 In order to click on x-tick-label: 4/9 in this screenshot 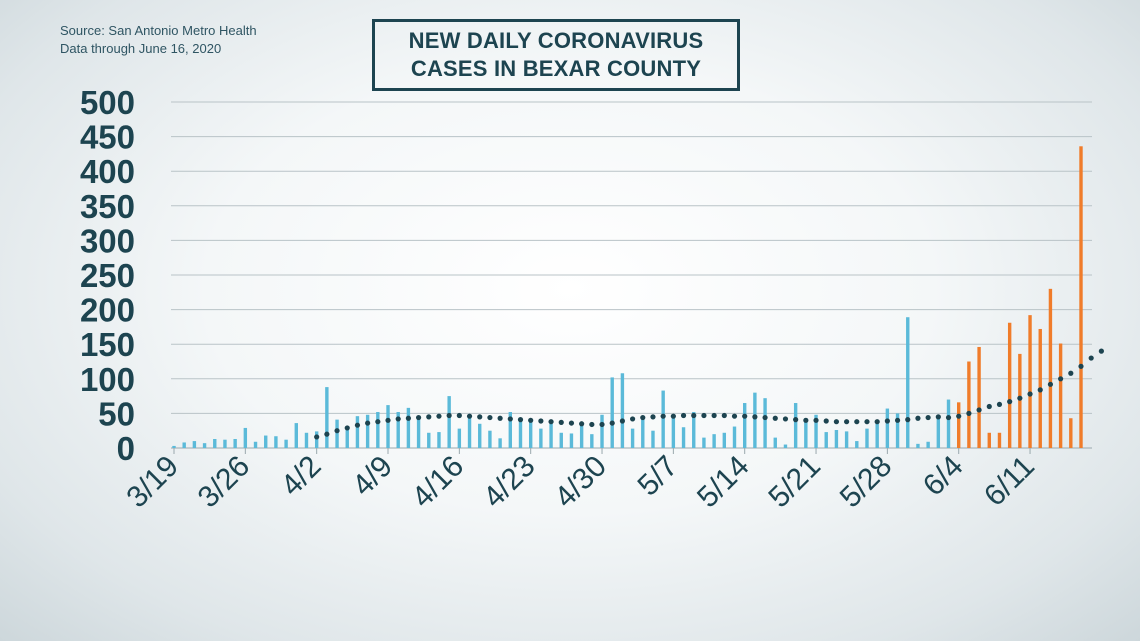, I will do `click(372, 476)`.